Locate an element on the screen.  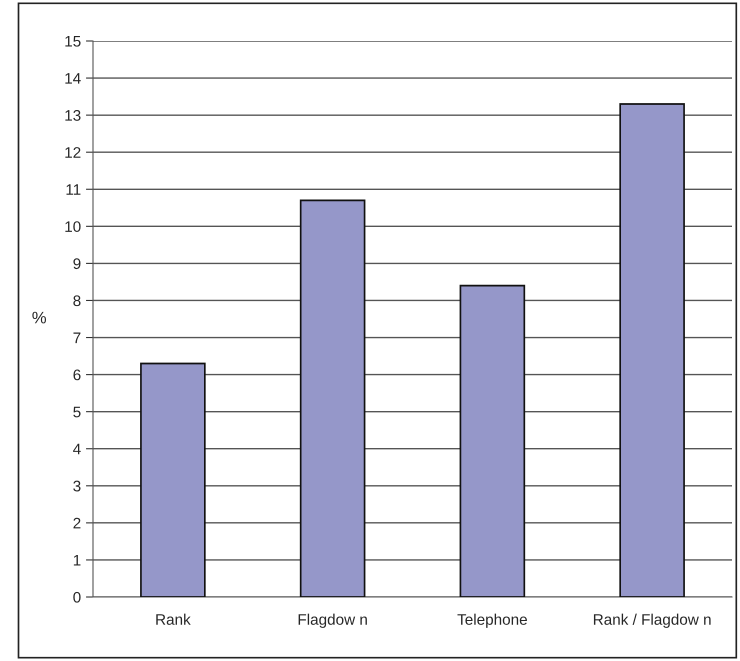
y-tick-label: 9 is located at coordinates (76, 264).